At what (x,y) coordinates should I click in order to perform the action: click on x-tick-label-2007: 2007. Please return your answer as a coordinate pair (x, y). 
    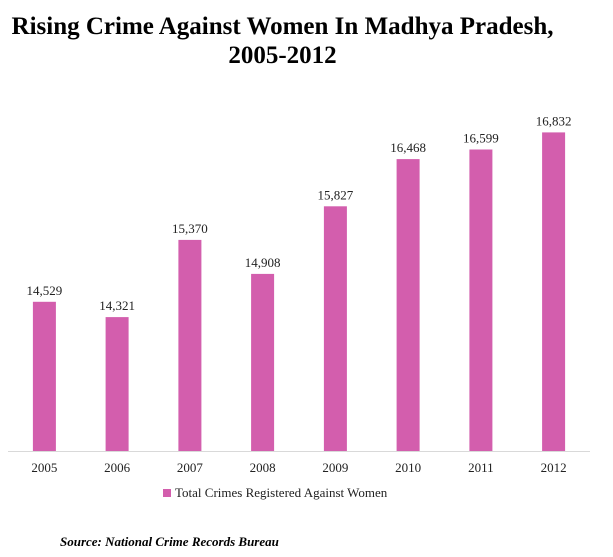
    Looking at the image, I should click on (190, 467).